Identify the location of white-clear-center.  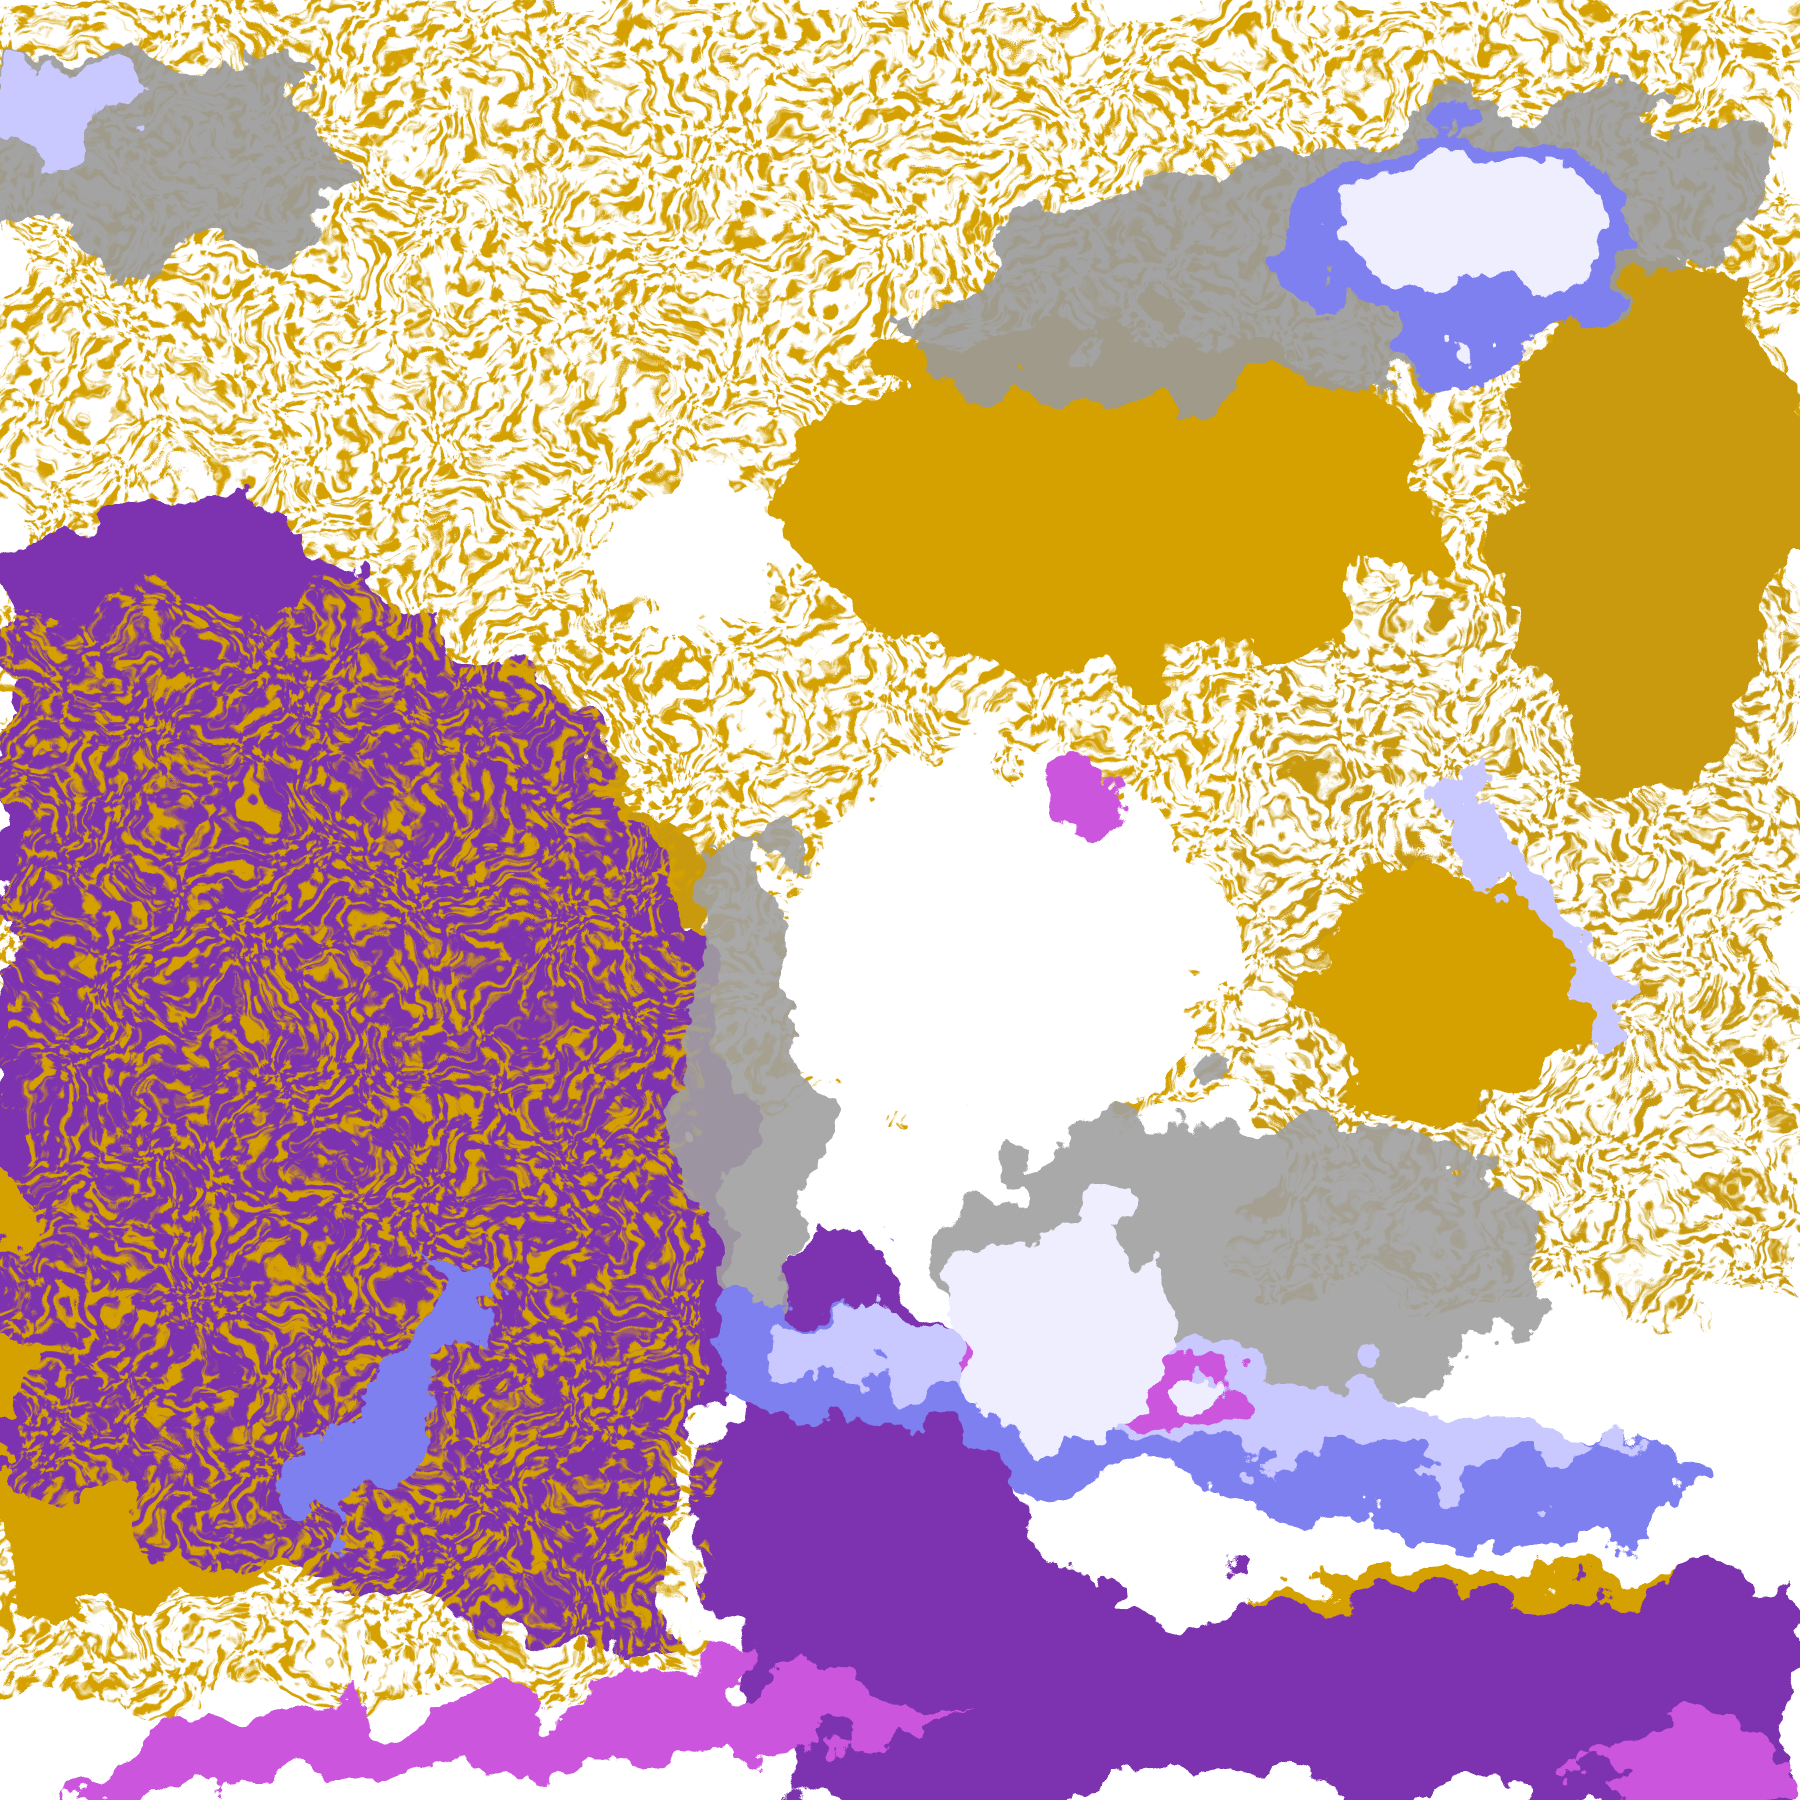
(915, 815).